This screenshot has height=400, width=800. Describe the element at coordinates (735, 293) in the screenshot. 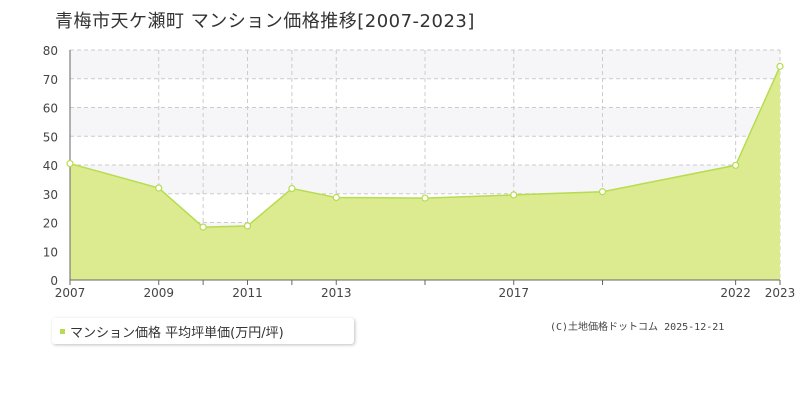

I see `x-tick-label: 2022` at that location.